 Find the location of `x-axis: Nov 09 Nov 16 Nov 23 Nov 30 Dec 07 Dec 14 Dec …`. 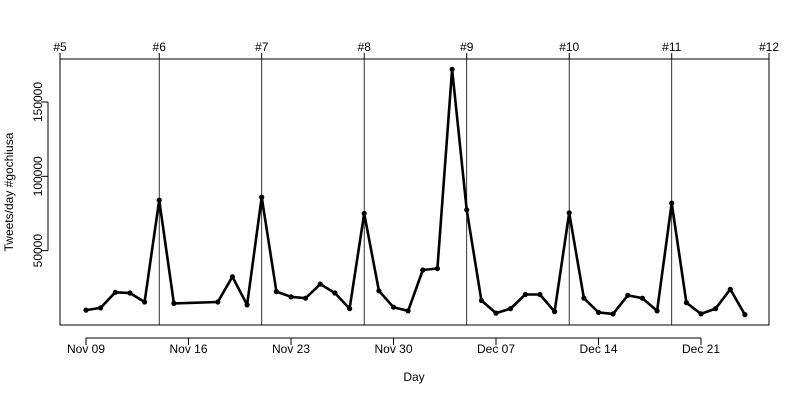

x-axis: Nov 09 Nov 16 Nov 23 Nov 30 Dec 07 Dec 14 Dec … is located at coordinates (393, 346).